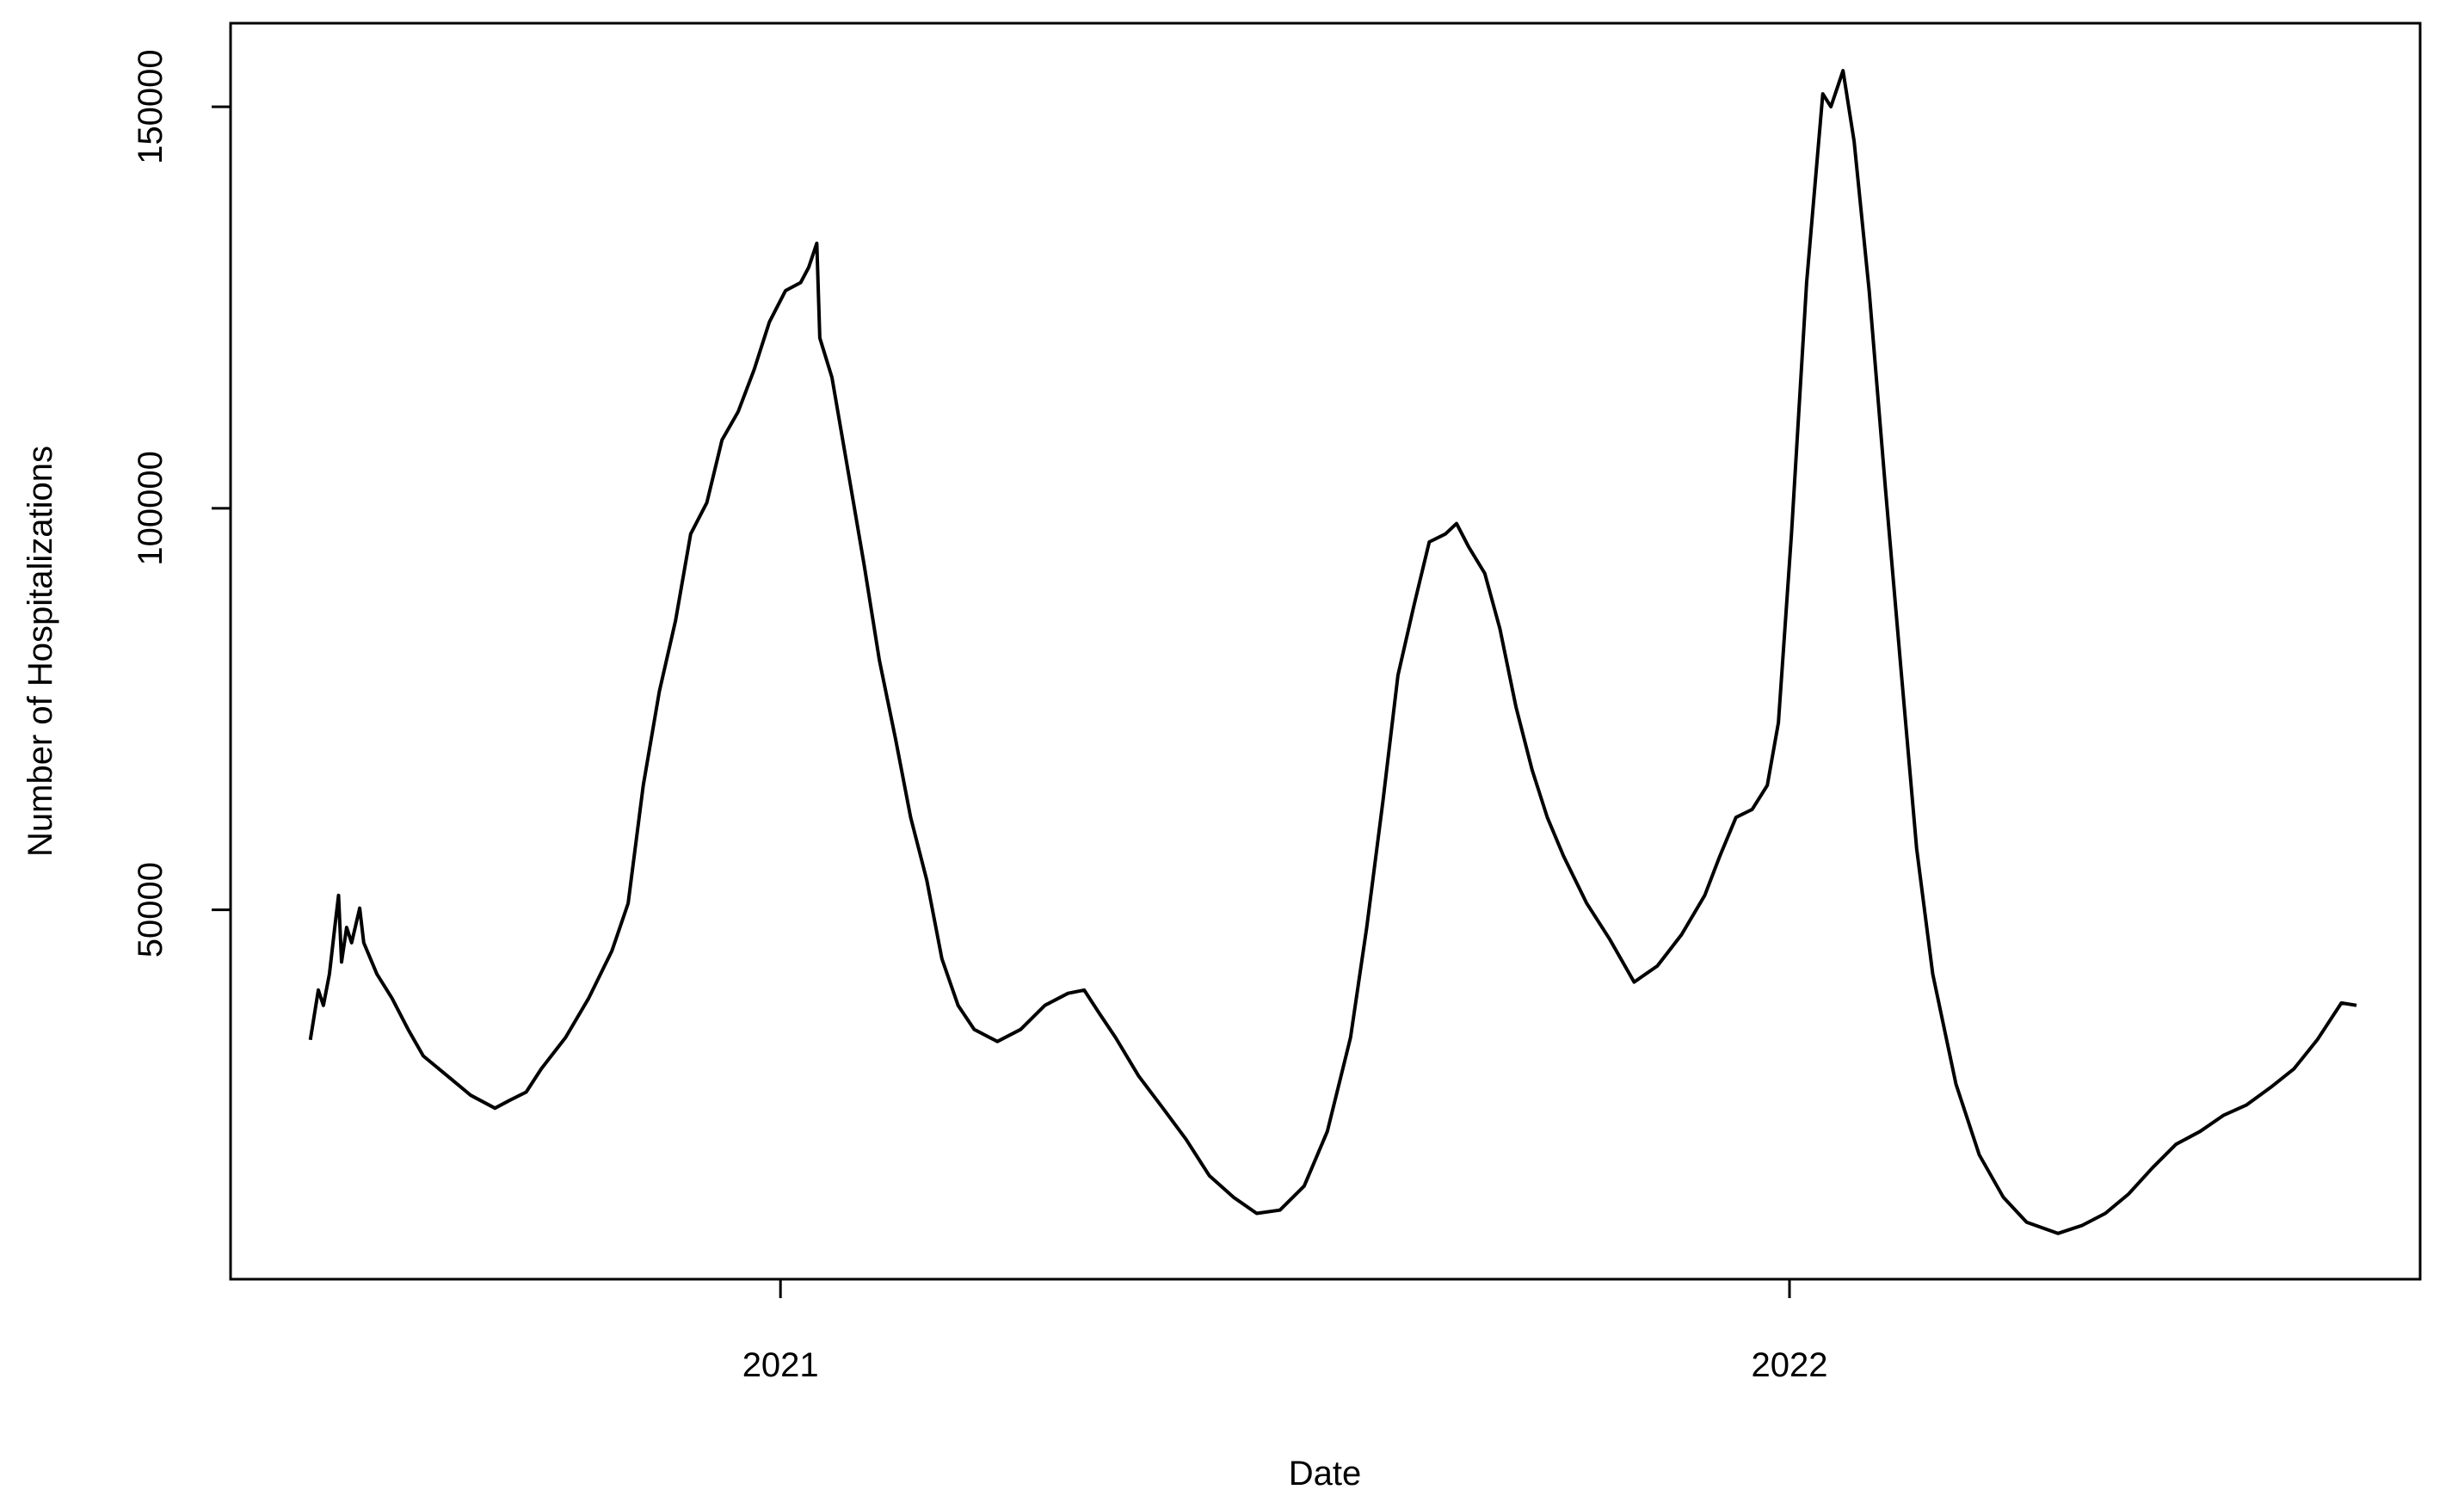  What do you see at coordinates (40, 651) in the screenshot?
I see `y-axis-label: Number of Hospitalizations` at bounding box center [40, 651].